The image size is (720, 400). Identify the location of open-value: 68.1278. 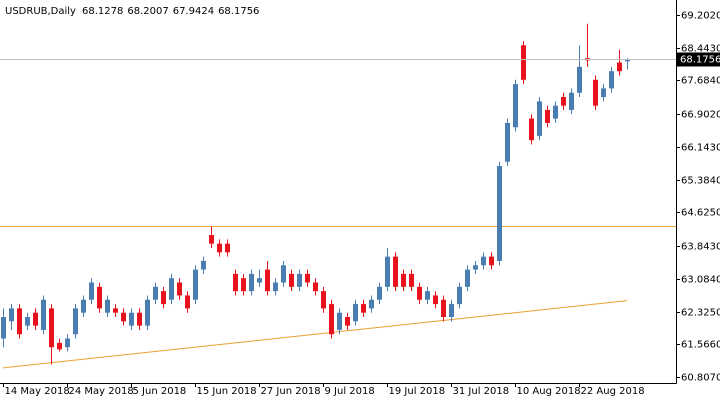
(102, 11).